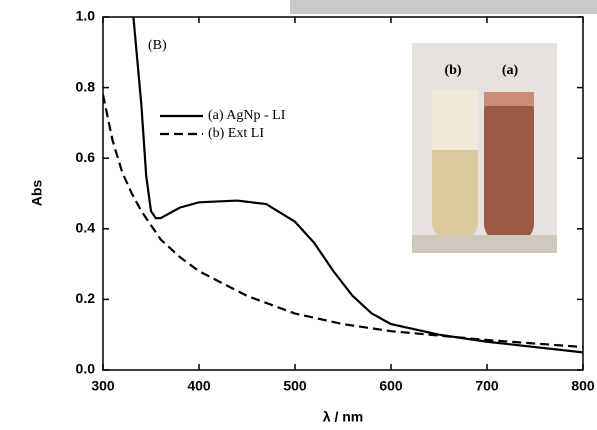 The image size is (597, 430). What do you see at coordinates (199, 386) in the screenshot?
I see `x-tick-label: 400` at bounding box center [199, 386].